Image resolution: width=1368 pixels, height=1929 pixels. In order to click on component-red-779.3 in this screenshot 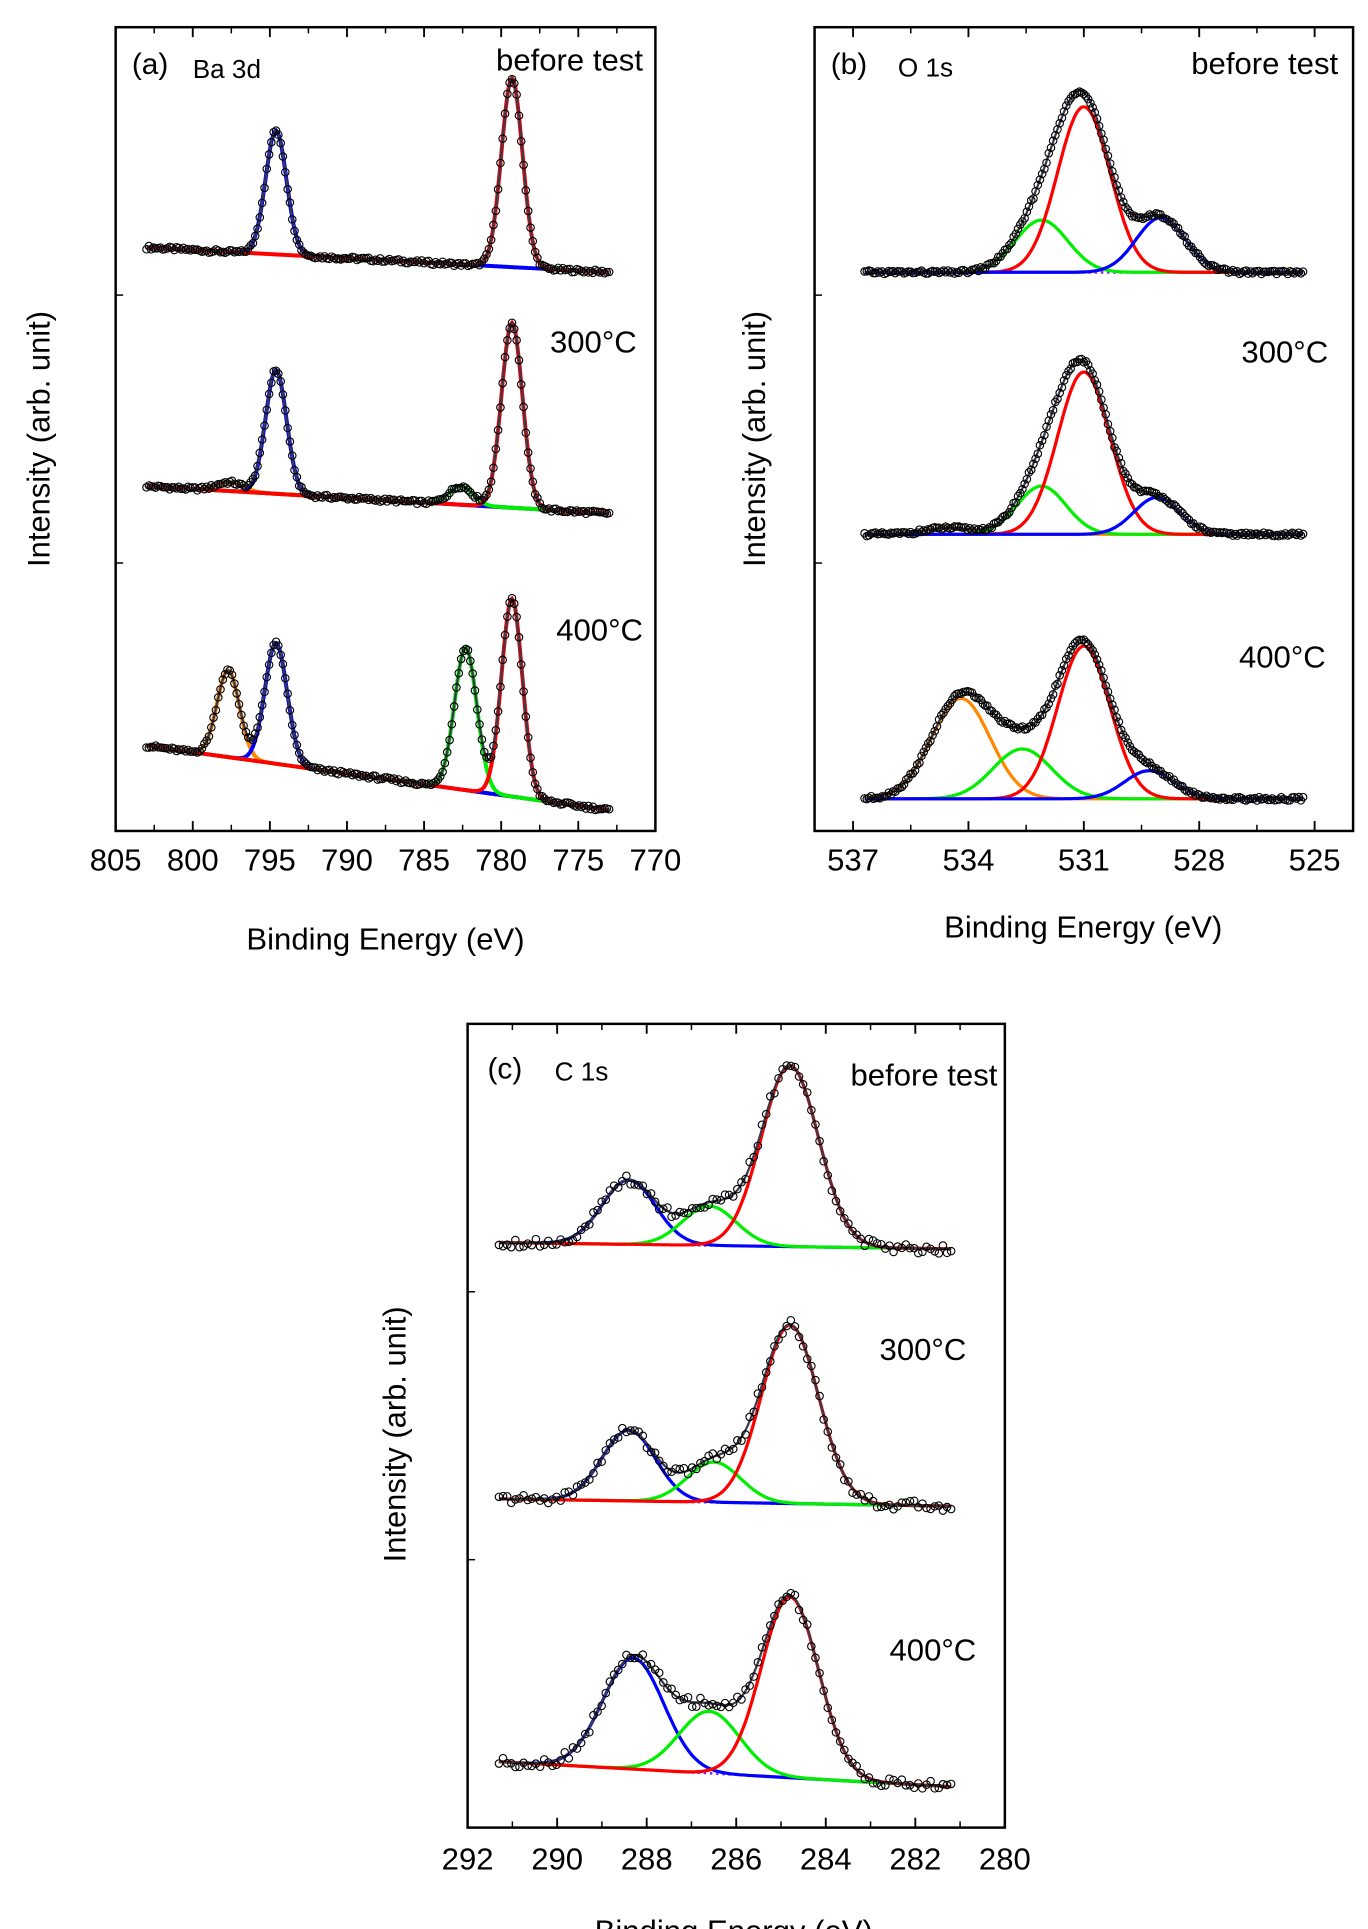, I will do `click(378, 175)`.